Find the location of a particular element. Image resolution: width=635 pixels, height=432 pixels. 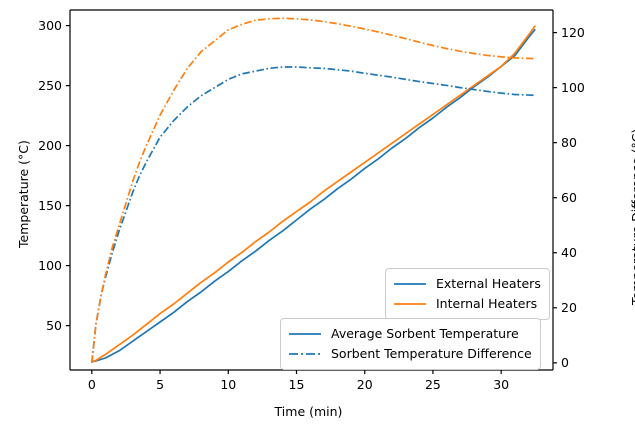

x-tick-label: 30 is located at coordinates (501, 384).